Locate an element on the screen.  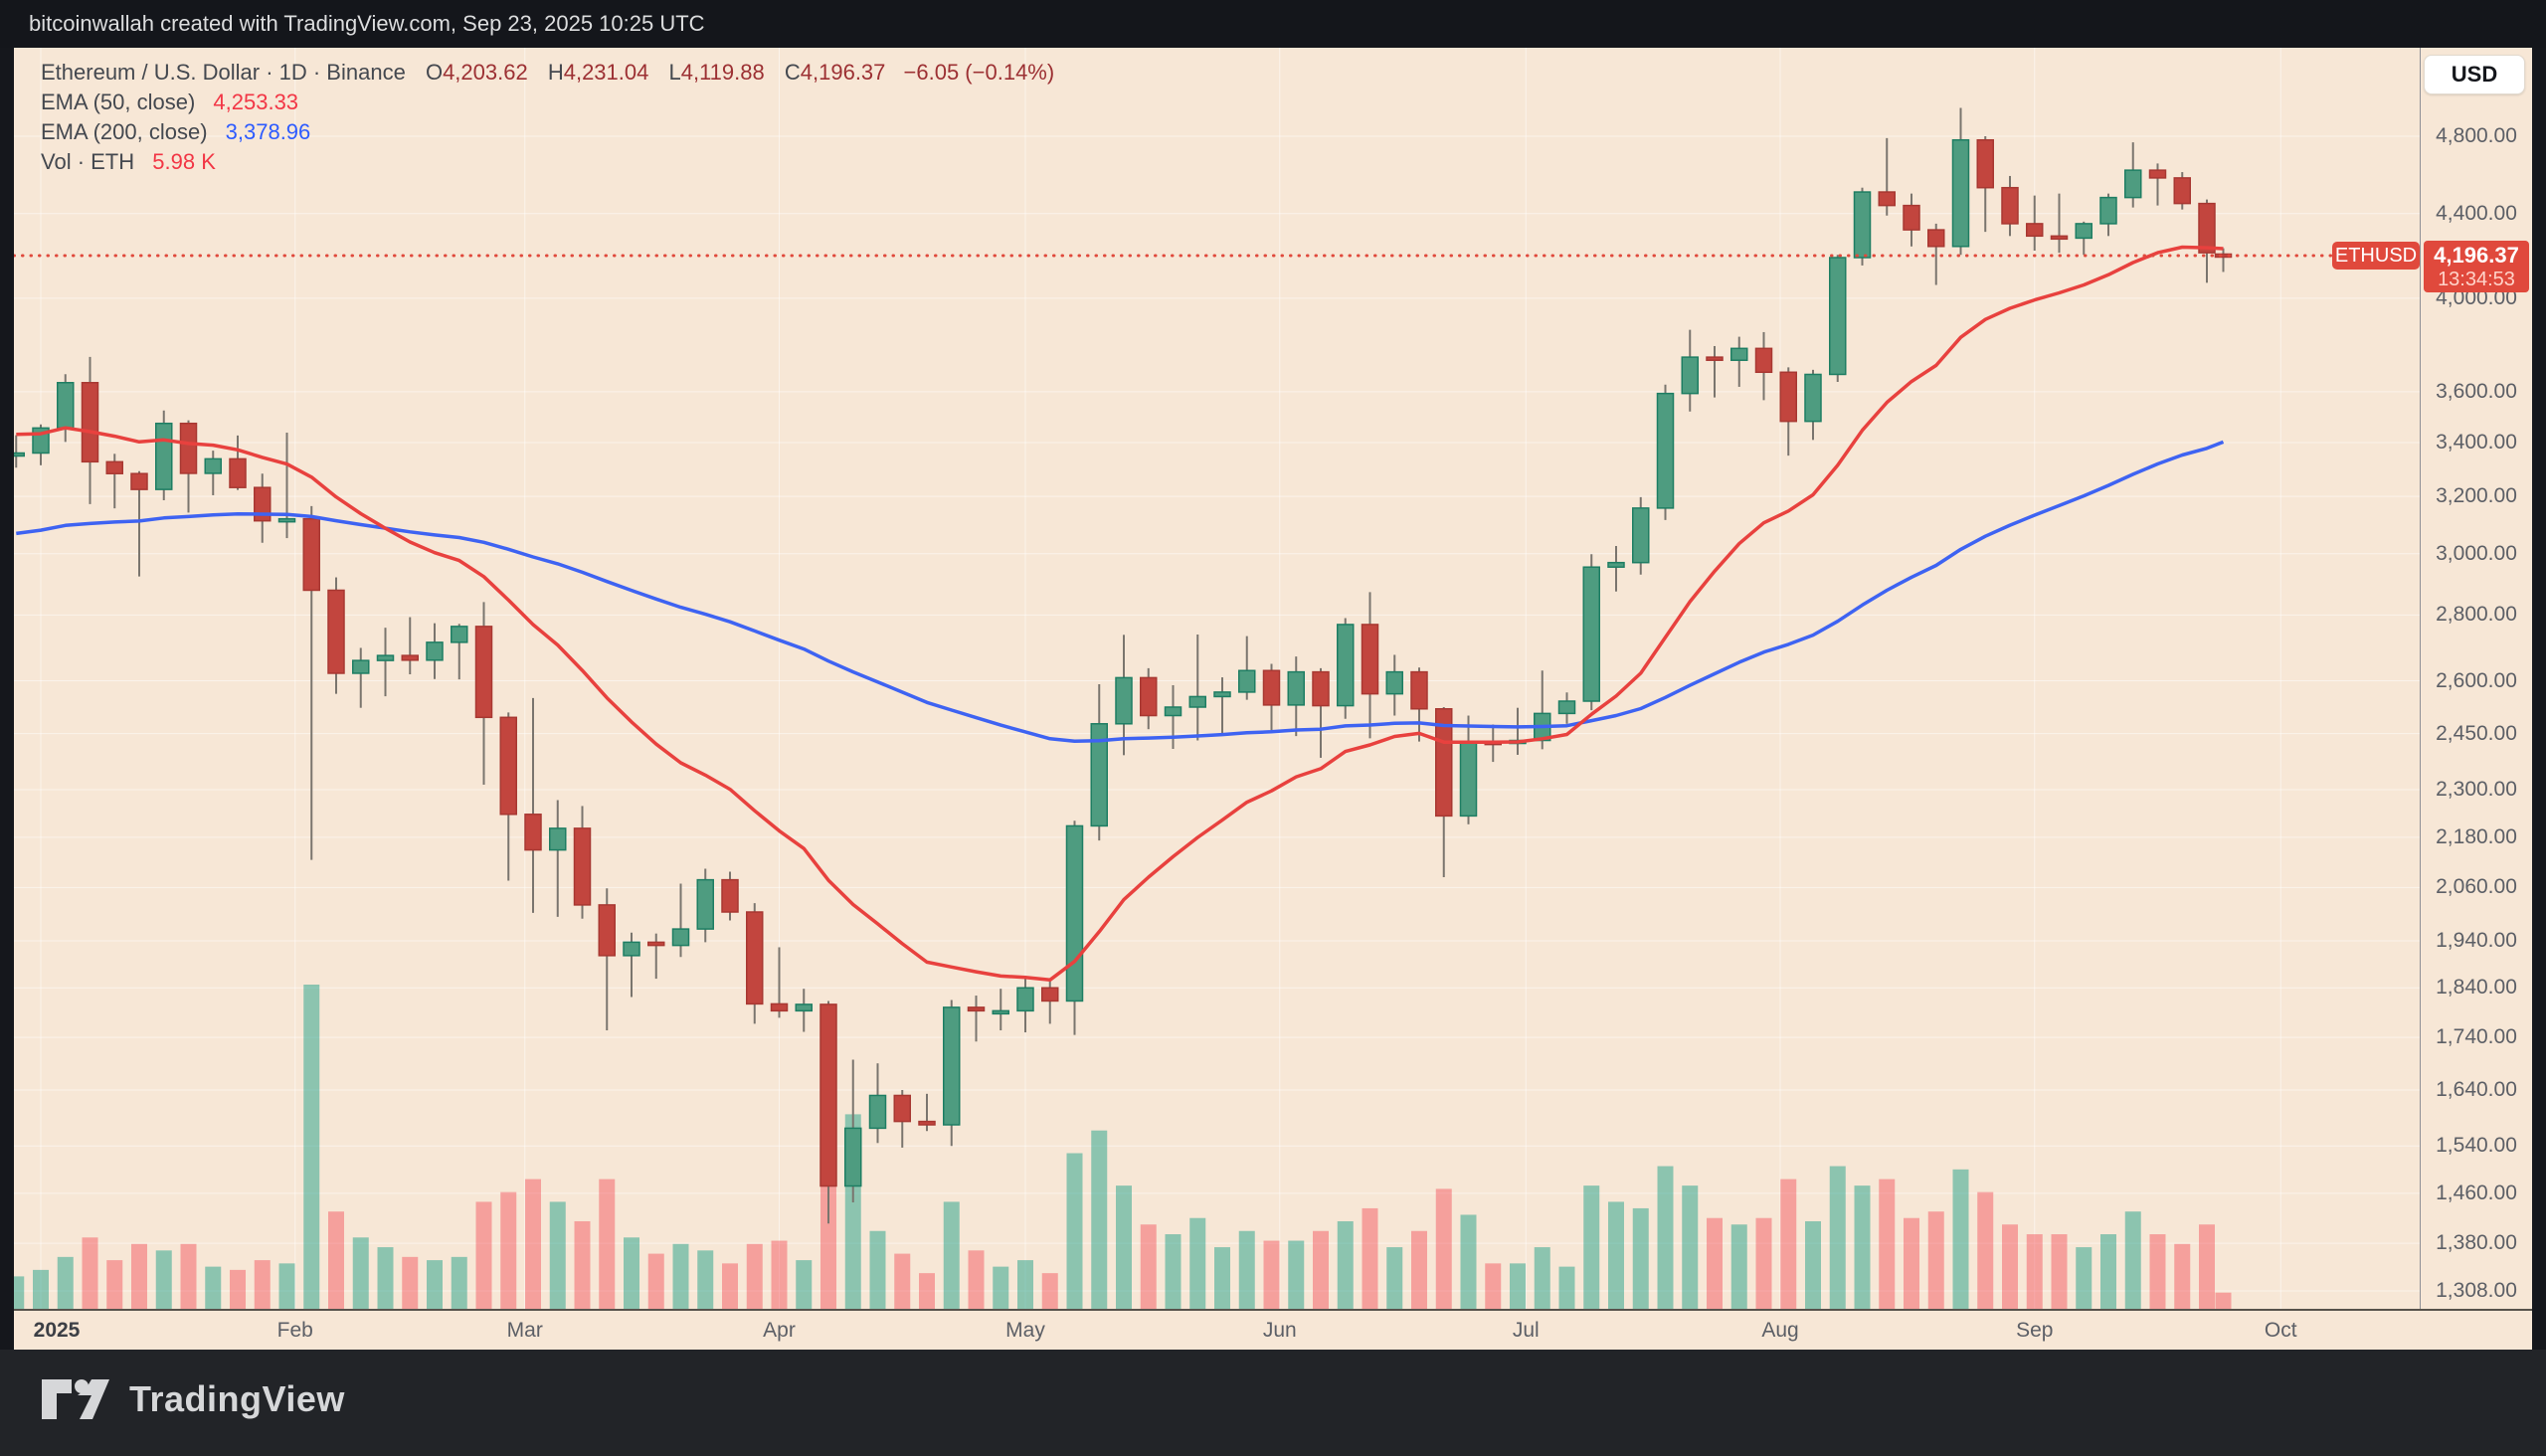
time-axis-month-label: Feb is located at coordinates (294, 1330).